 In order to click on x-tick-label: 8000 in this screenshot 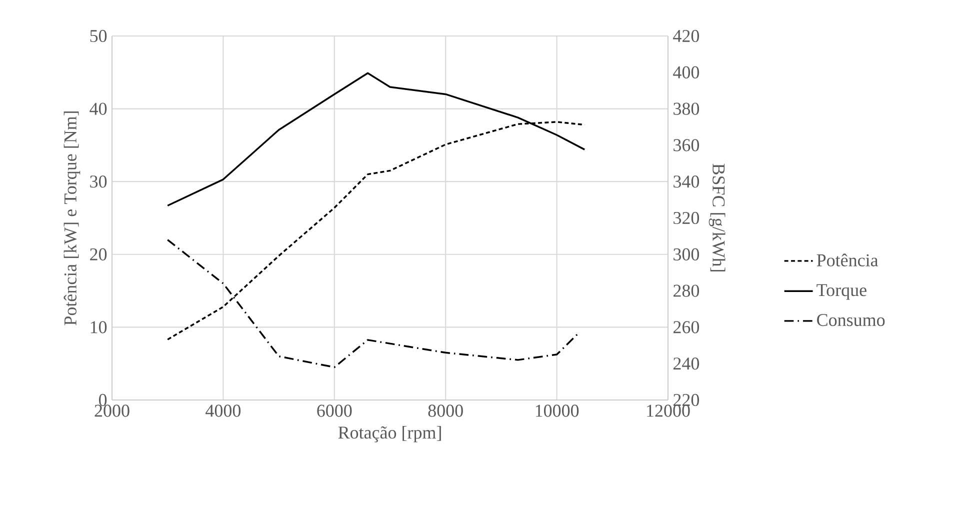, I will do `click(445, 410)`.